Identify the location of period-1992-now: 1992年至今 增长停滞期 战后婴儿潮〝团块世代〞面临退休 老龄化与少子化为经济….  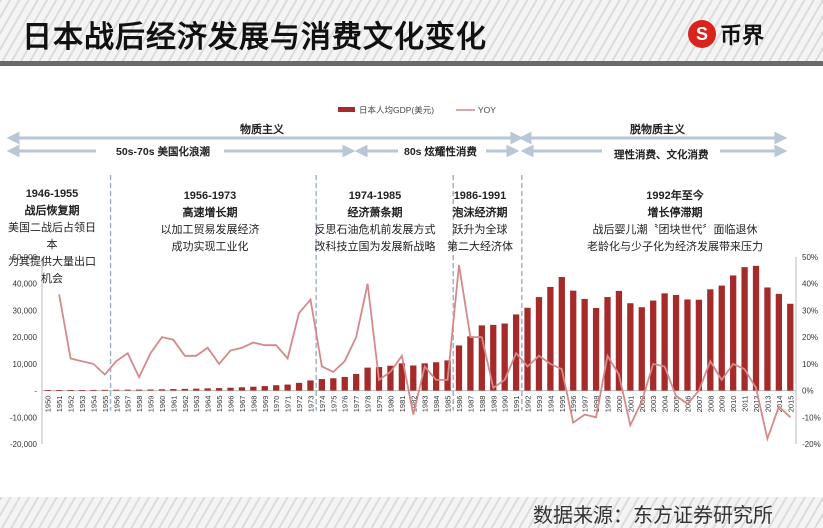
(675, 222).